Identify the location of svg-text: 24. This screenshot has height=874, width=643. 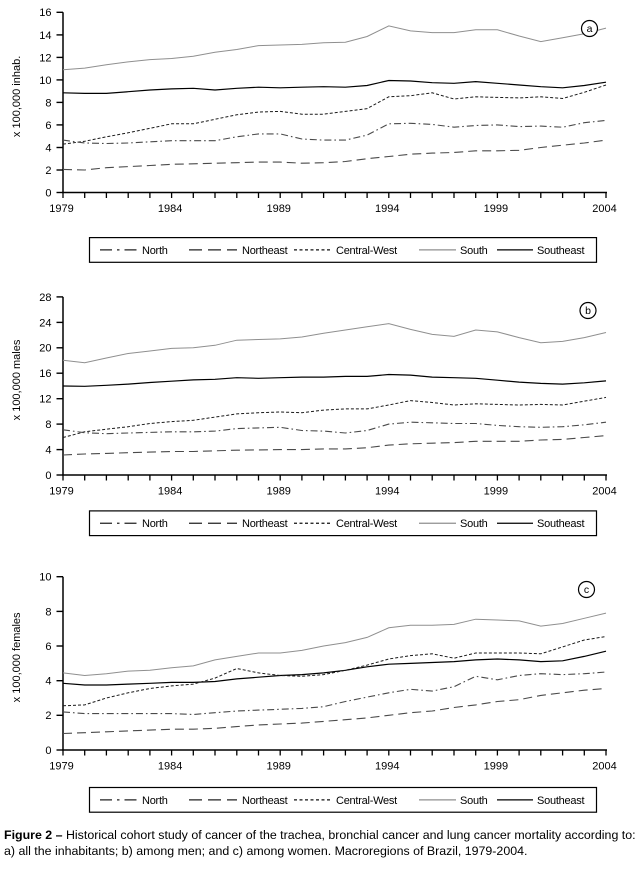
(45, 323).